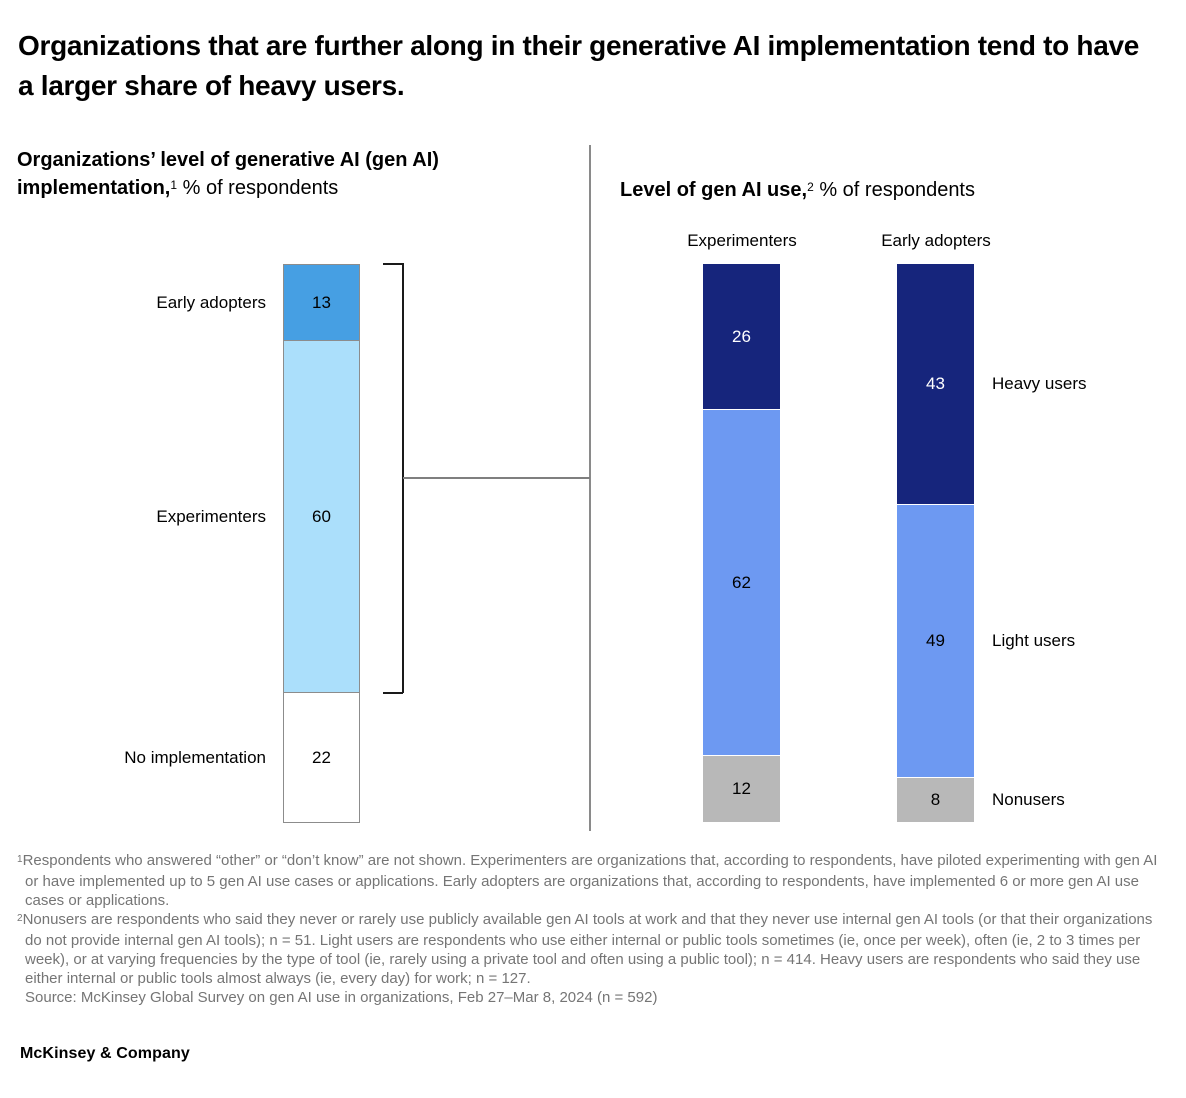 Image resolution: width=1186 pixels, height=1098 pixels. Describe the element at coordinates (20, 918) in the screenshot. I see `footnote-2-marker: 2` at that location.